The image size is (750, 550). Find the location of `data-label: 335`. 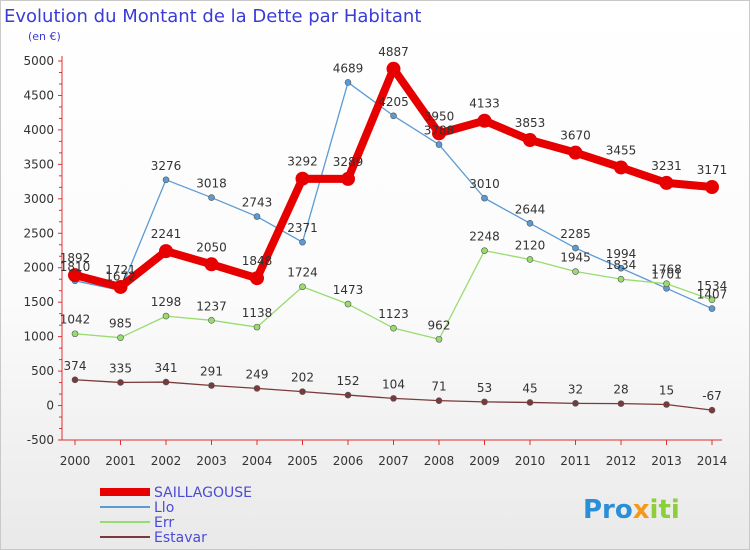

data-label: 335 is located at coordinates (120, 368).